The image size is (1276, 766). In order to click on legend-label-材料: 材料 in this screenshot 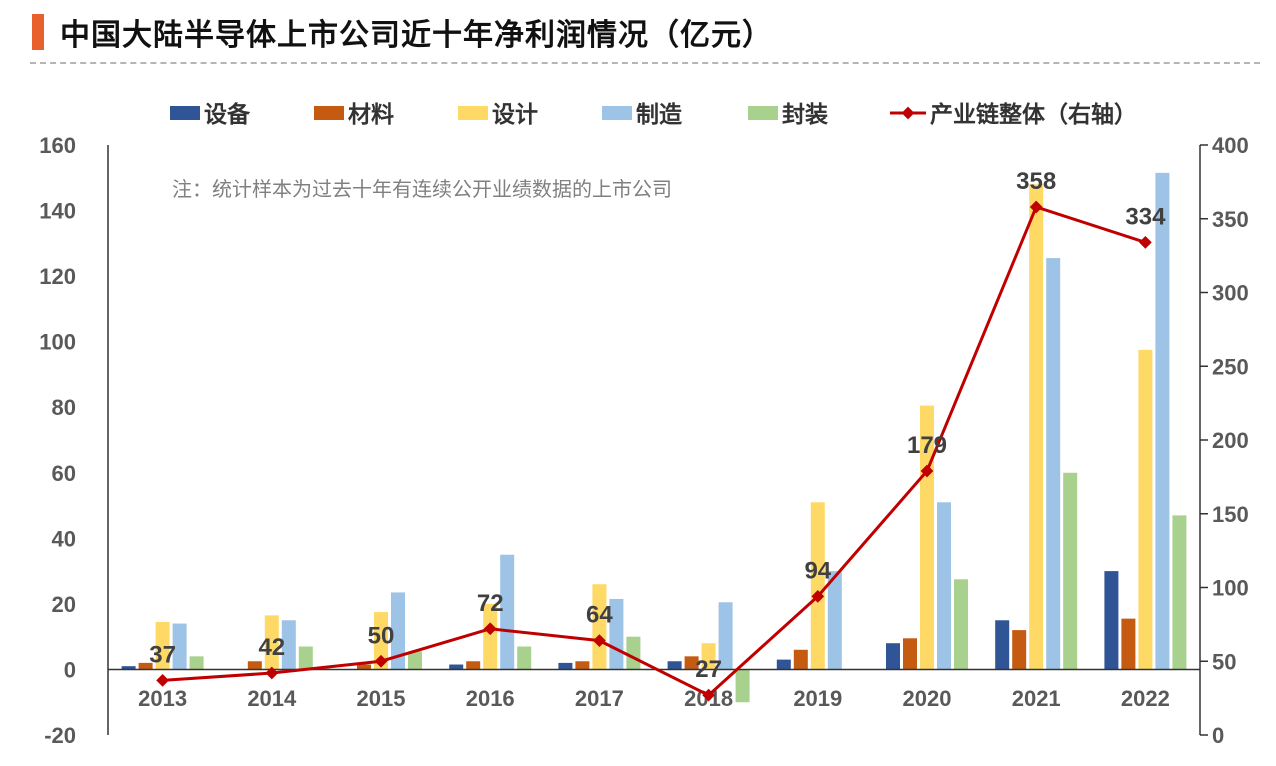, I will do `click(371, 115)`.